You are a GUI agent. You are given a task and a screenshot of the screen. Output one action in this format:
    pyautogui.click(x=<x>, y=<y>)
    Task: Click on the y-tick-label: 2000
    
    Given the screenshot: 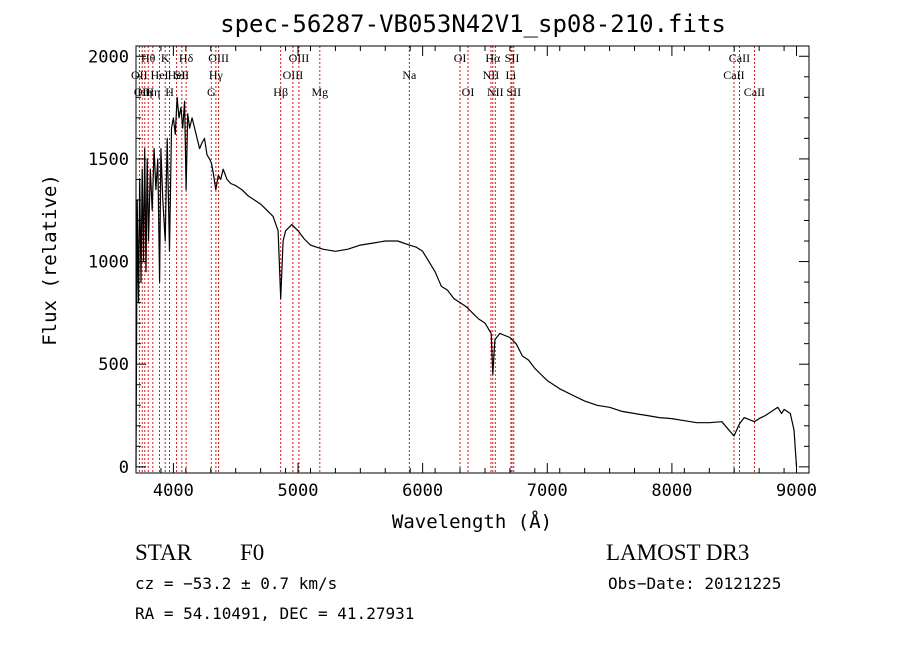 What is the action you would take?
    pyautogui.click(x=108, y=57)
    